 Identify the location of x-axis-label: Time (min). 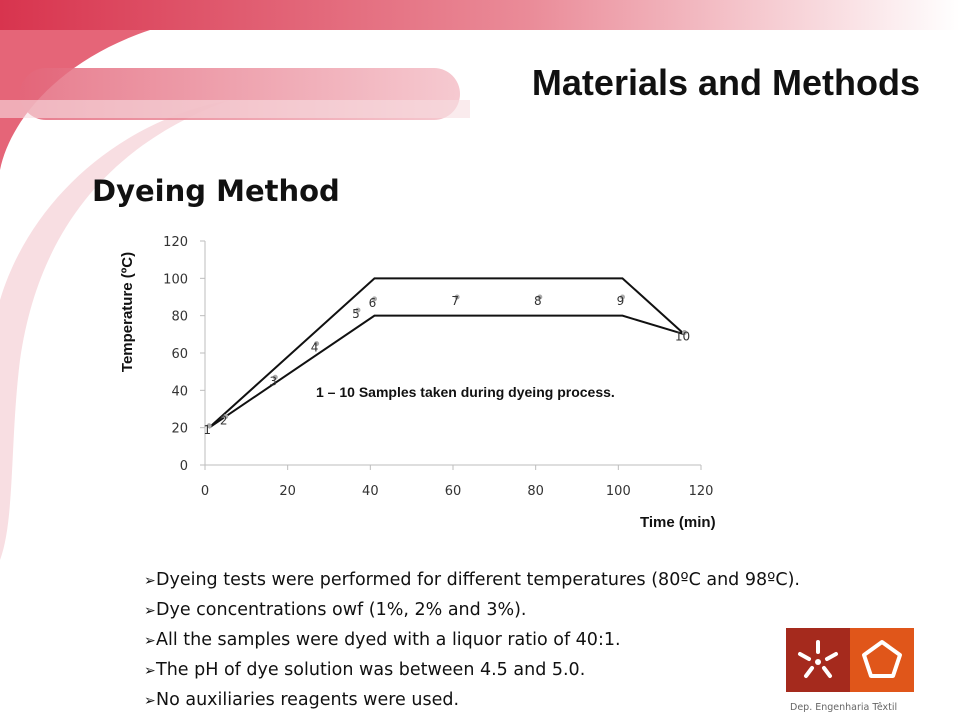
(678, 522).